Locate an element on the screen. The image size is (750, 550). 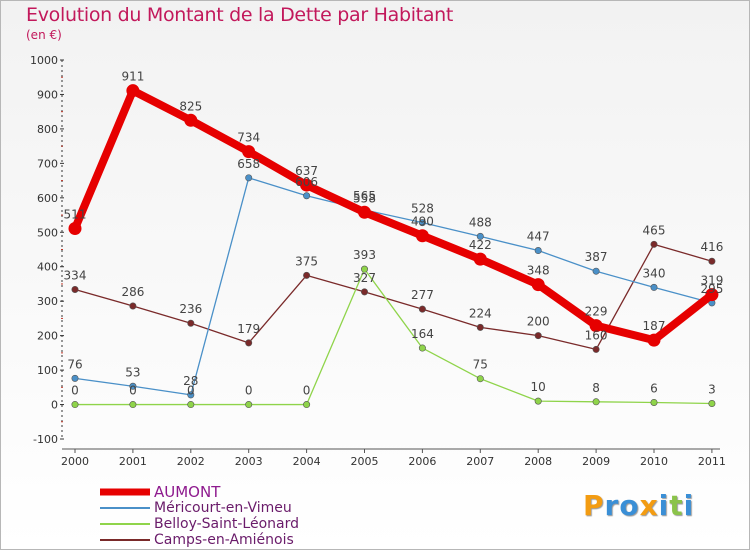
legend-item-aumont: AUMONT is located at coordinates (199, 492).